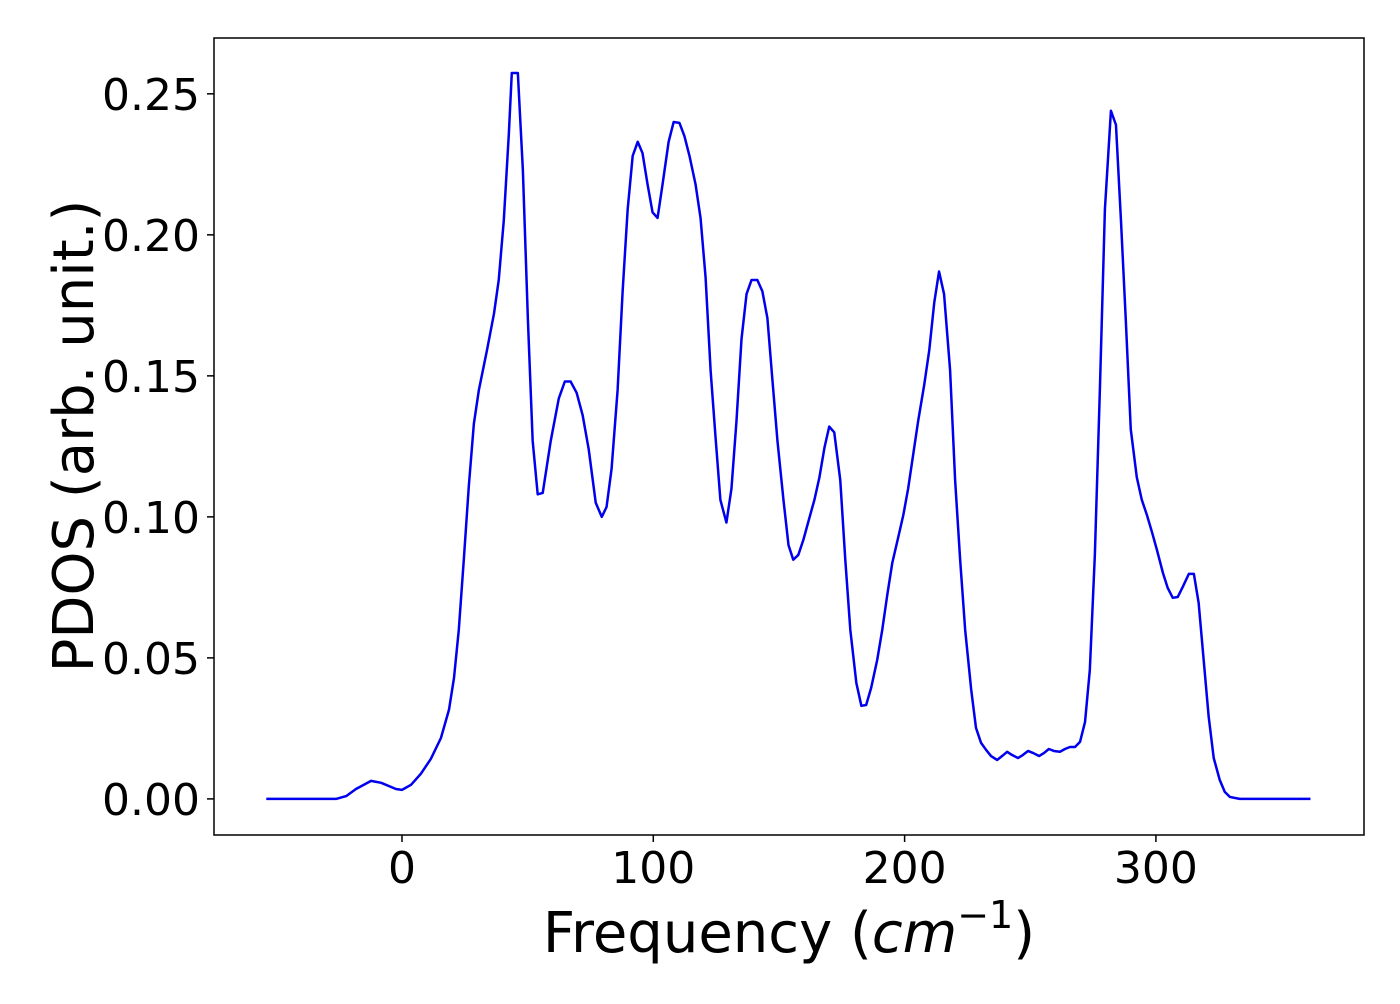 The width and height of the screenshot is (1400, 1004). Describe the element at coordinates (402, 868) in the screenshot. I see `x-tick-label: 0` at that location.